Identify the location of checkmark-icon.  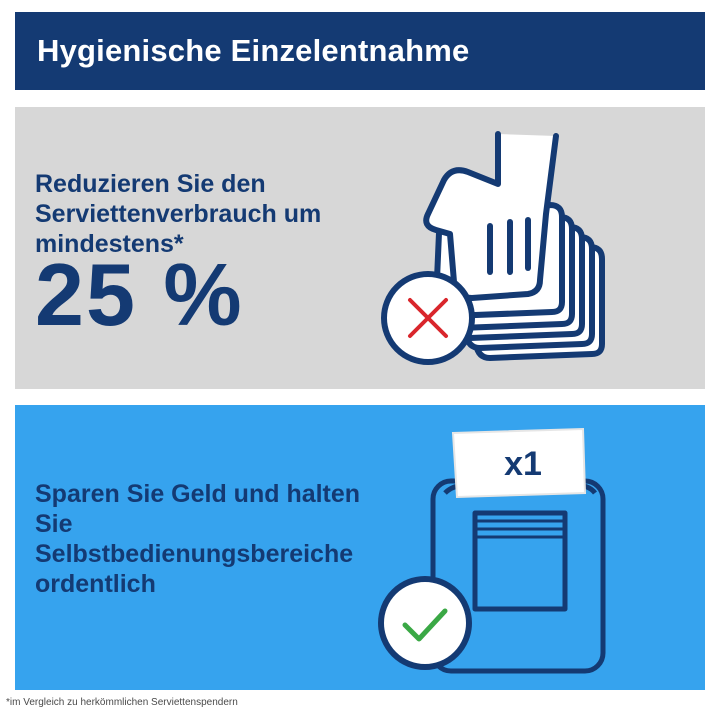
(425, 623).